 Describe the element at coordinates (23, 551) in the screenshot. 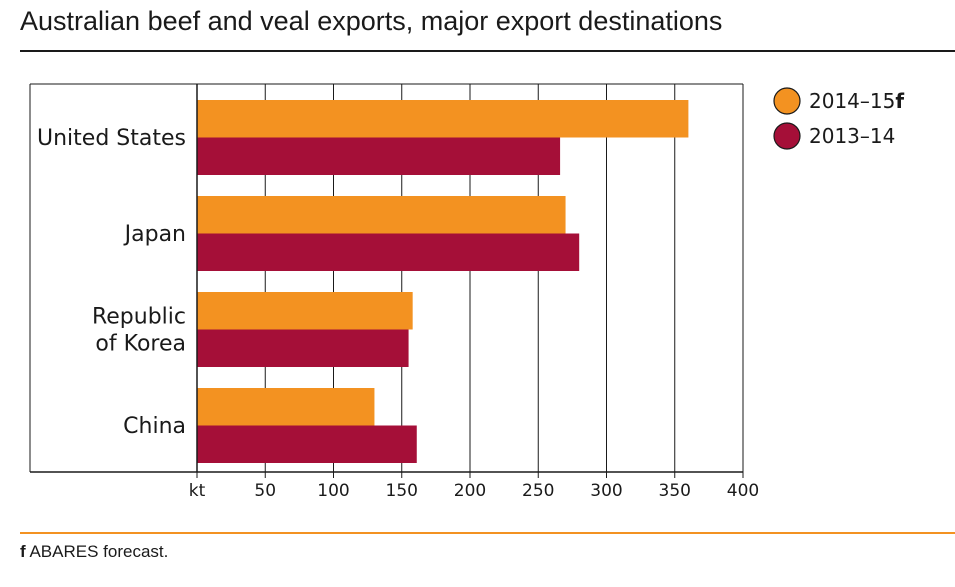

I see `footnote-marker: f` at that location.